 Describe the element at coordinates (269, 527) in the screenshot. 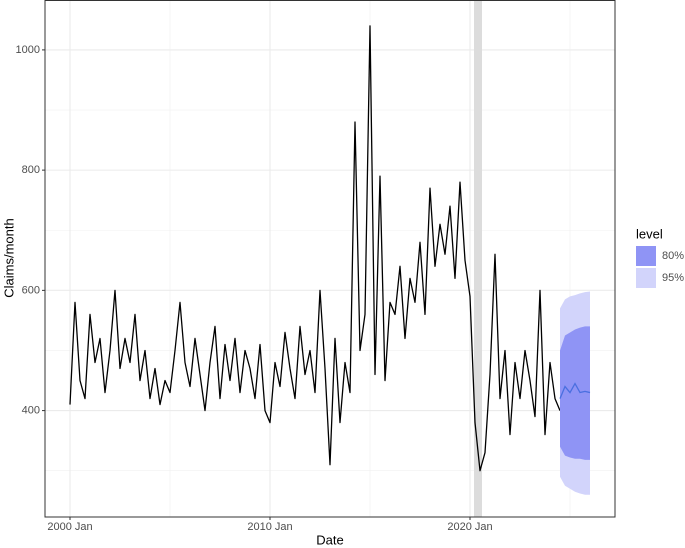

I see `x-tick-label: 2010 Jan` at that location.